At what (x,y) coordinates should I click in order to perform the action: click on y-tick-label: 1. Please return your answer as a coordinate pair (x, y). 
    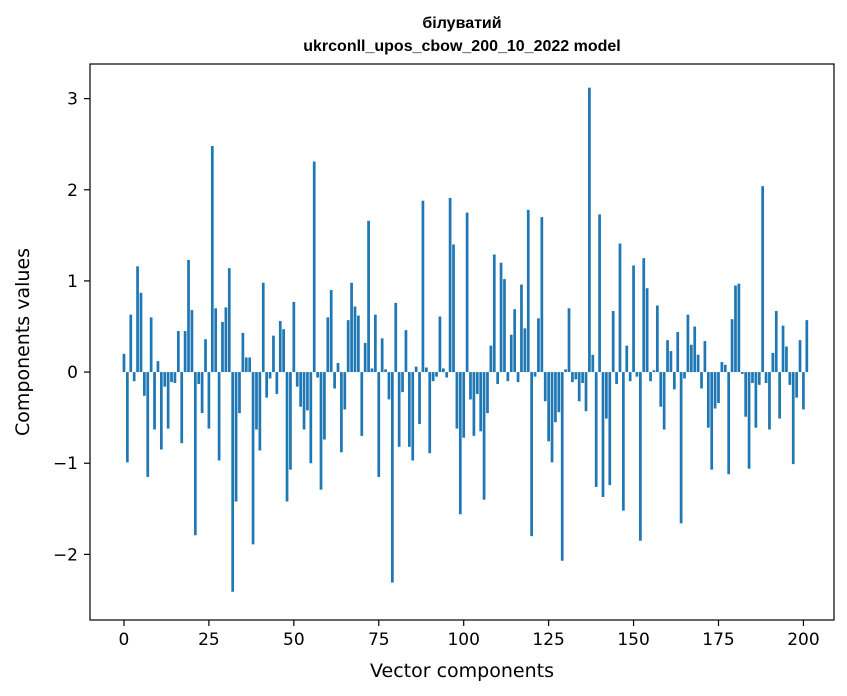
    Looking at the image, I should click on (72, 282).